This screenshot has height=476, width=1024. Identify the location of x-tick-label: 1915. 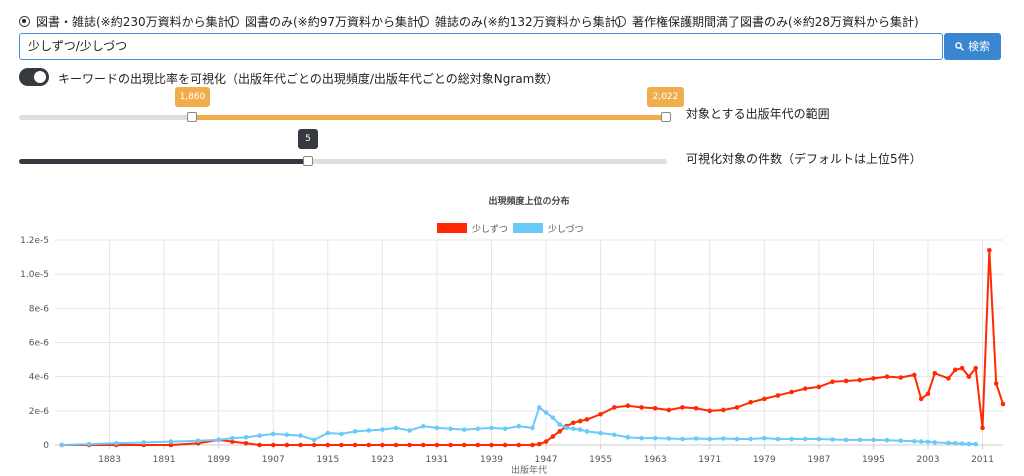
(327, 460).